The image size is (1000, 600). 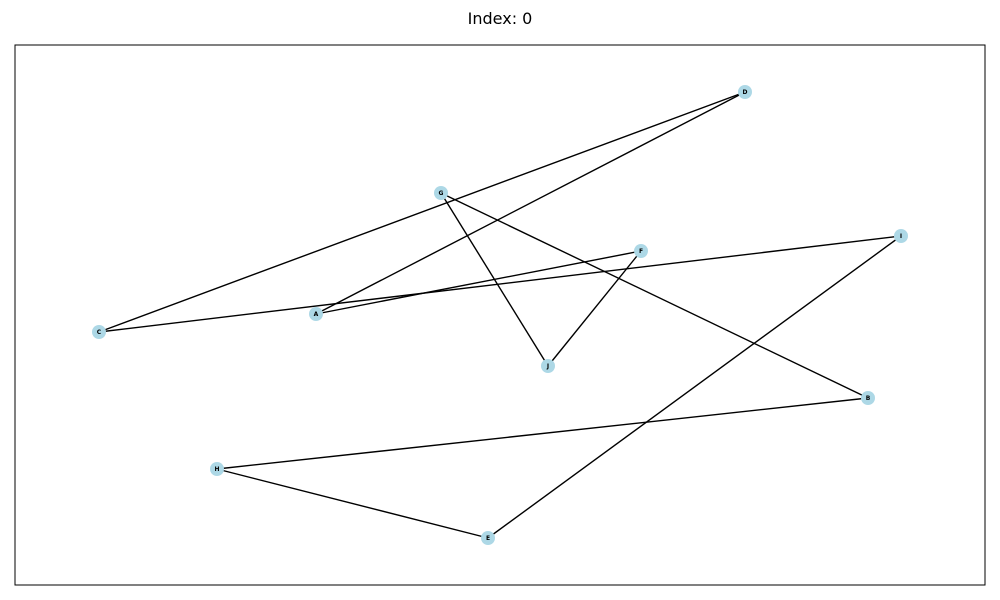 I want to click on node-label: F, so click(x=641, y=251).